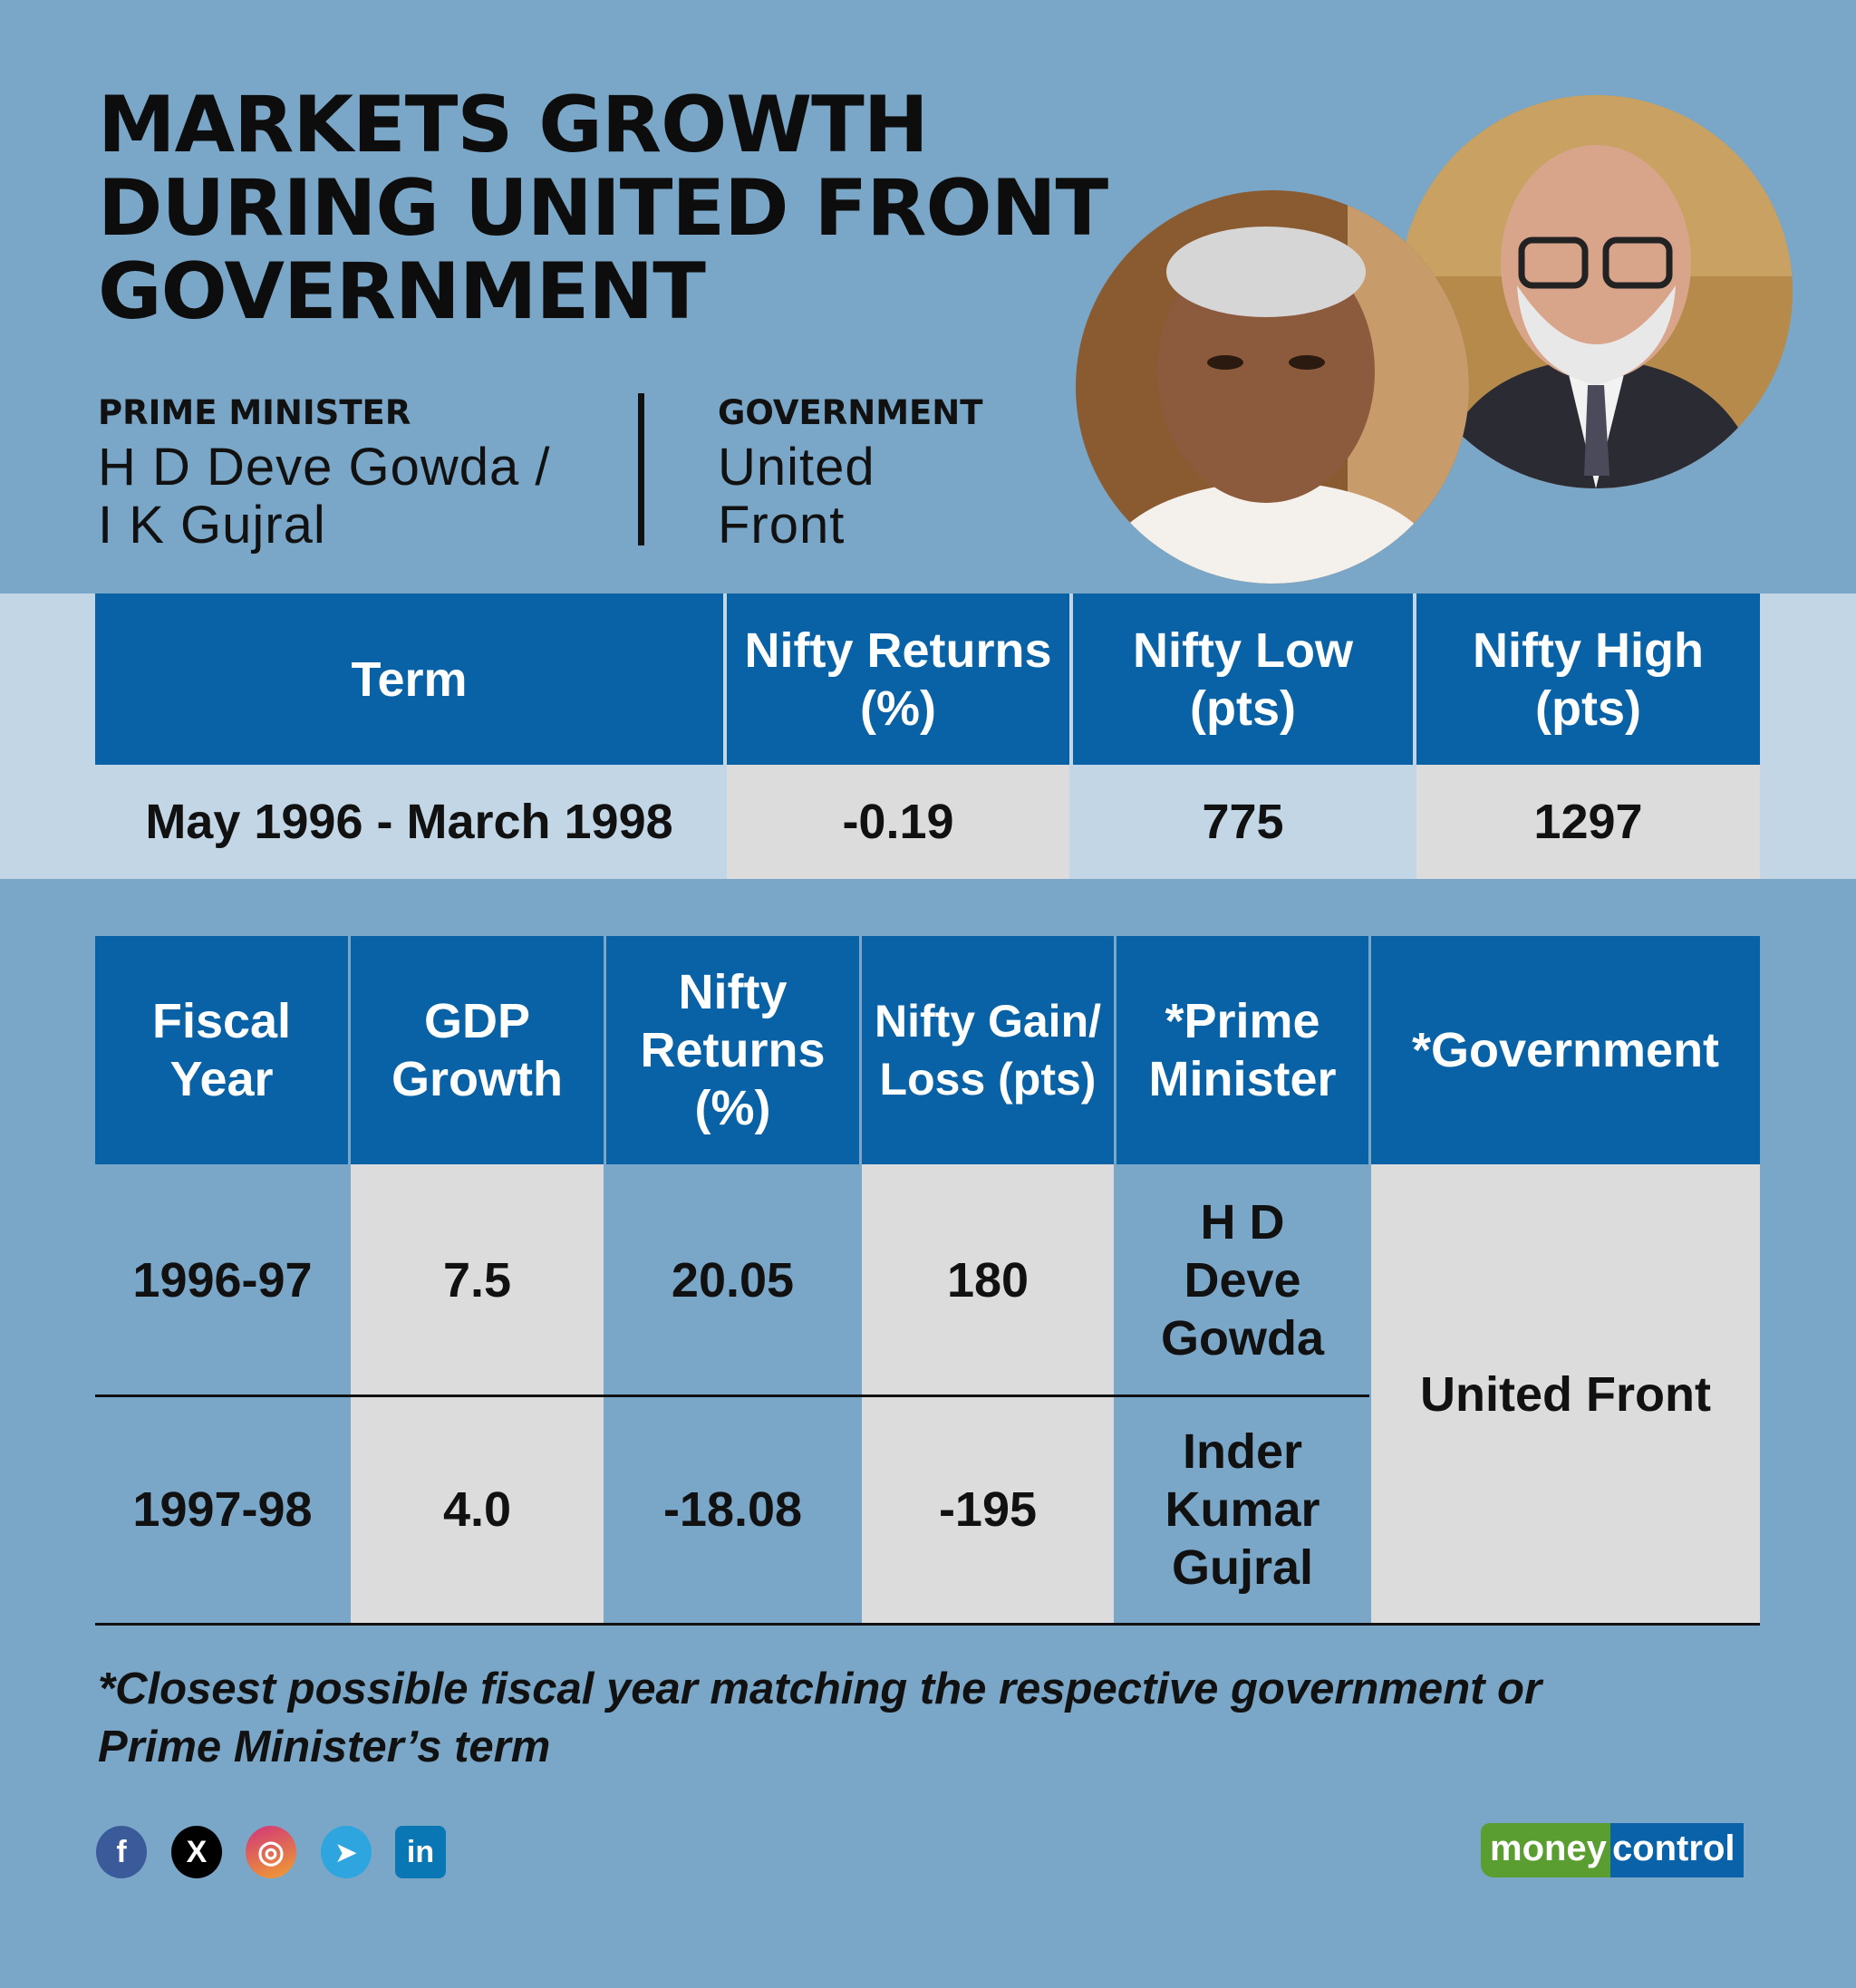 Image resolution: width=1856 pixels, height=1988 pixels. What do you see at coordinates (1565, 1050) in the screenshot?
I see `header-government: *Government` at bounding box center [1565, 1050].